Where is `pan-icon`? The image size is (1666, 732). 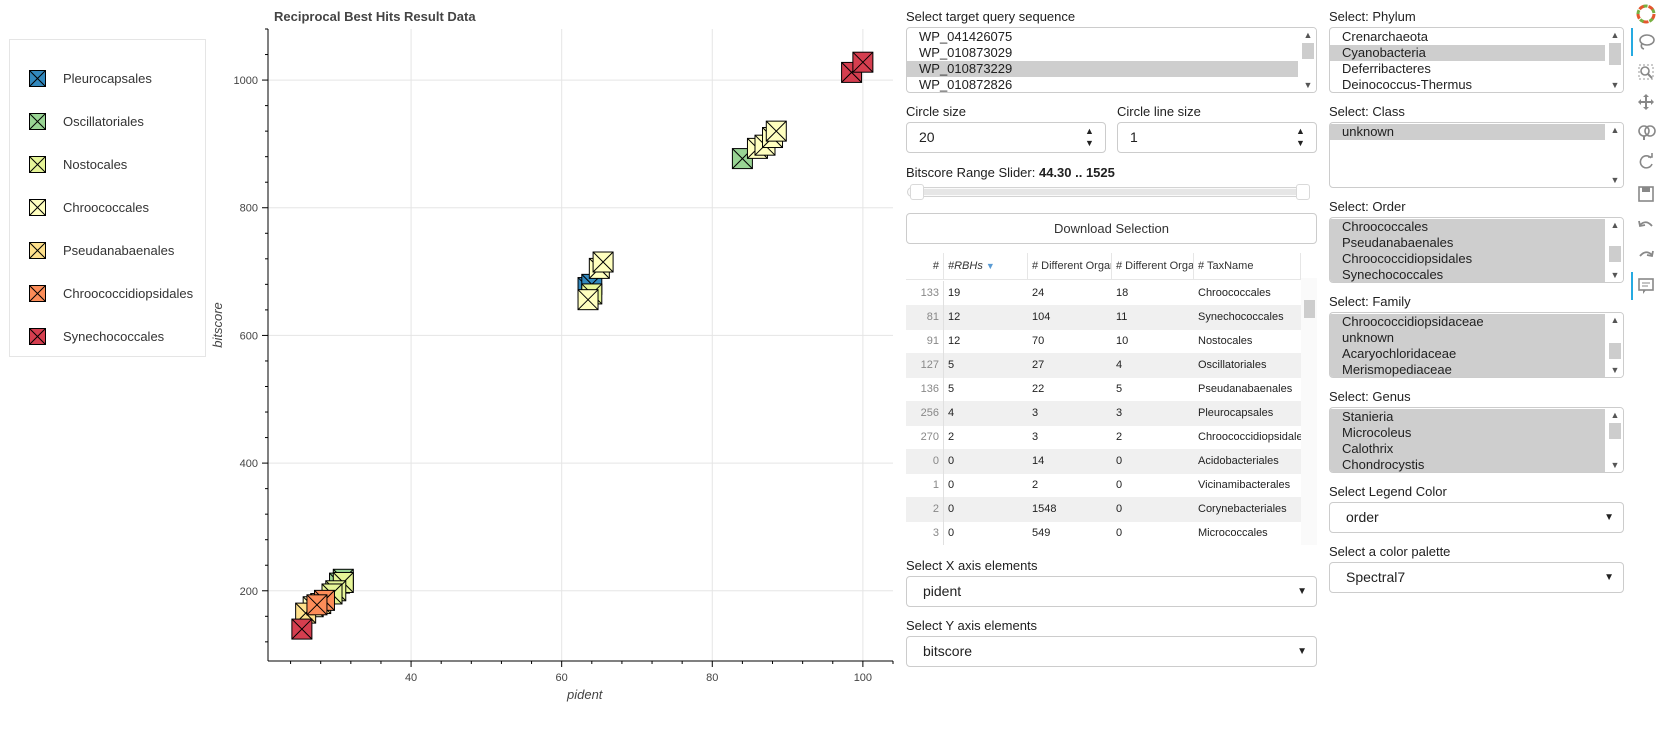
pan-icon is located at coordinates (1646, 102).